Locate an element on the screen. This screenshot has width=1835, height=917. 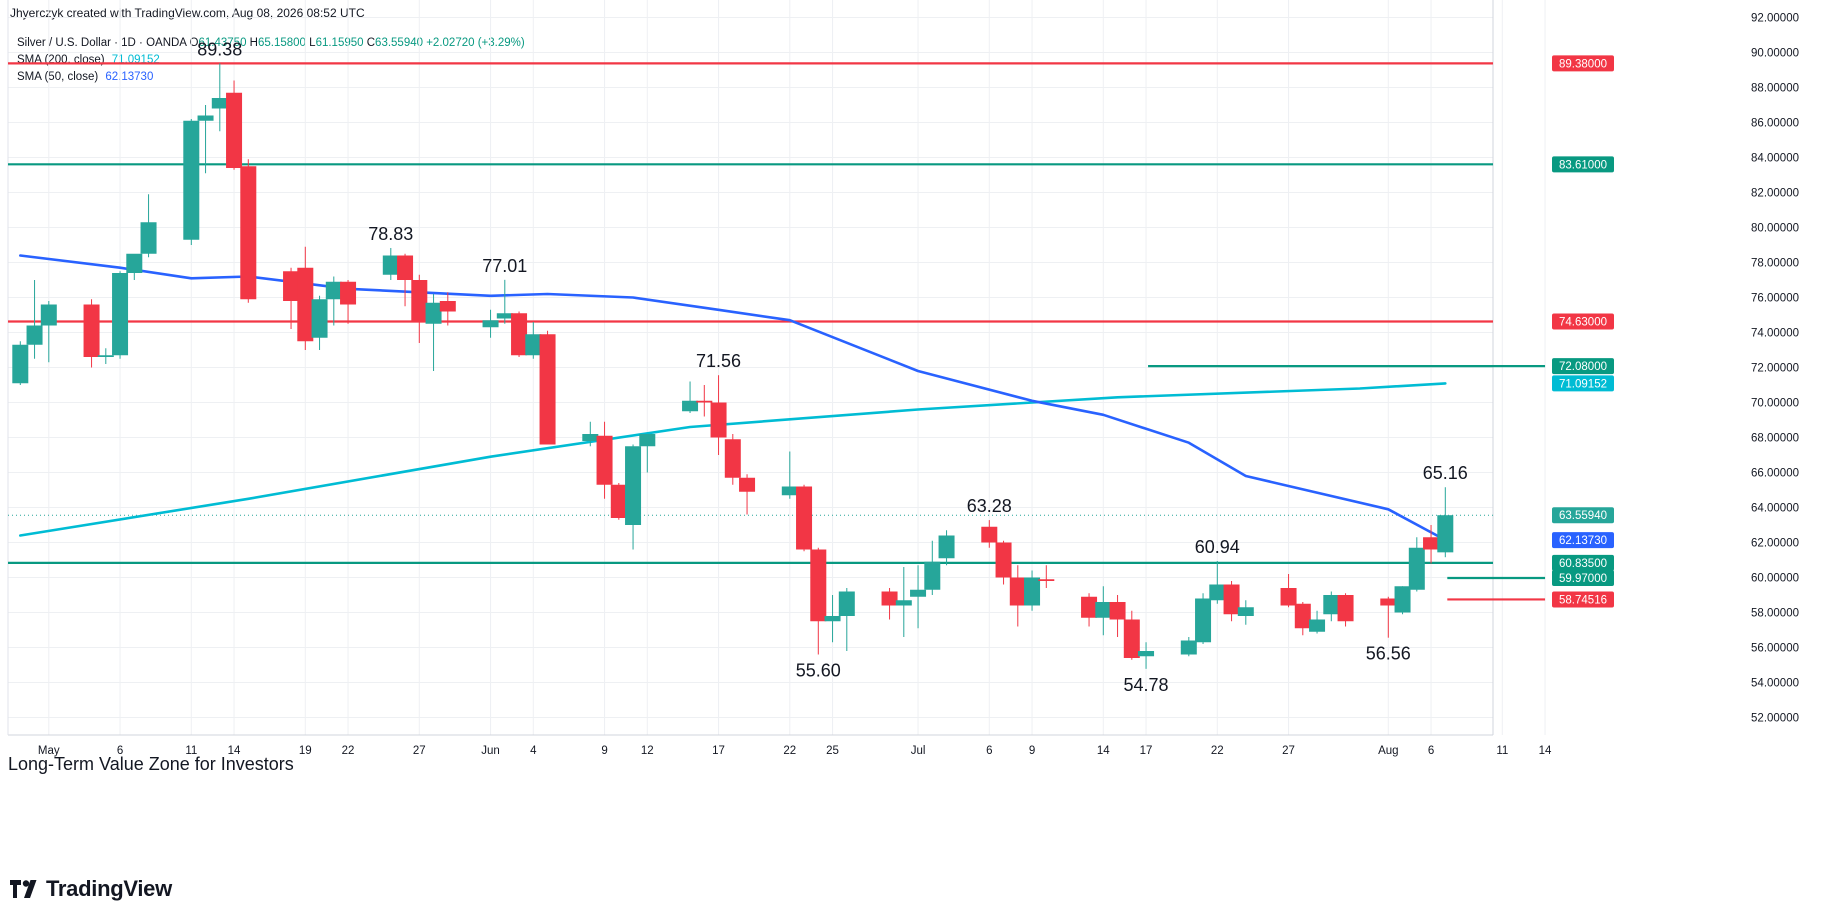
level-price-tag-bg is located at coordinates (1583, 63).